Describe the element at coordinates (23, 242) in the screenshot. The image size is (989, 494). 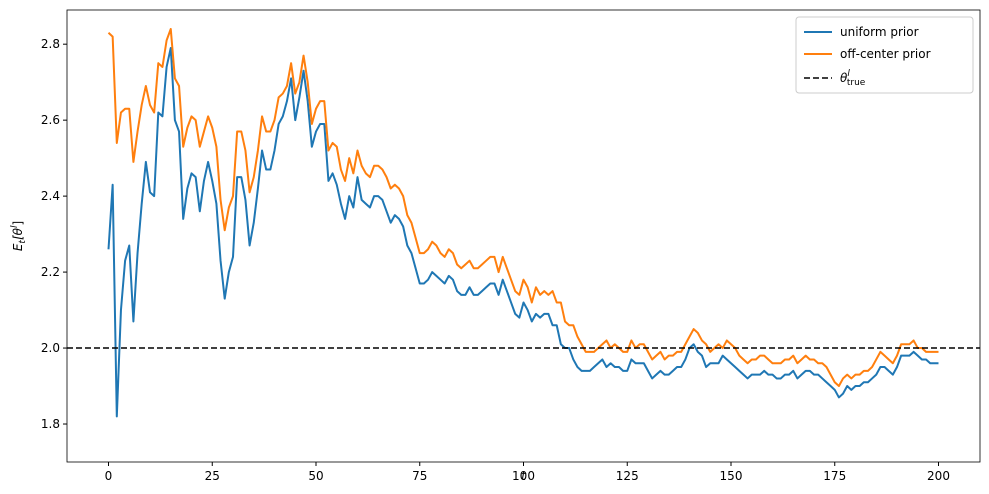
I see `y-label-sub: t` at that location.